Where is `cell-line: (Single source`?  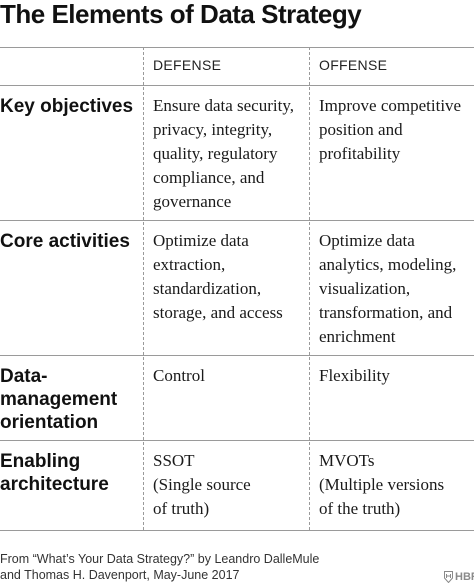
cell-line: (Single source is located at coordinates (202, 484).